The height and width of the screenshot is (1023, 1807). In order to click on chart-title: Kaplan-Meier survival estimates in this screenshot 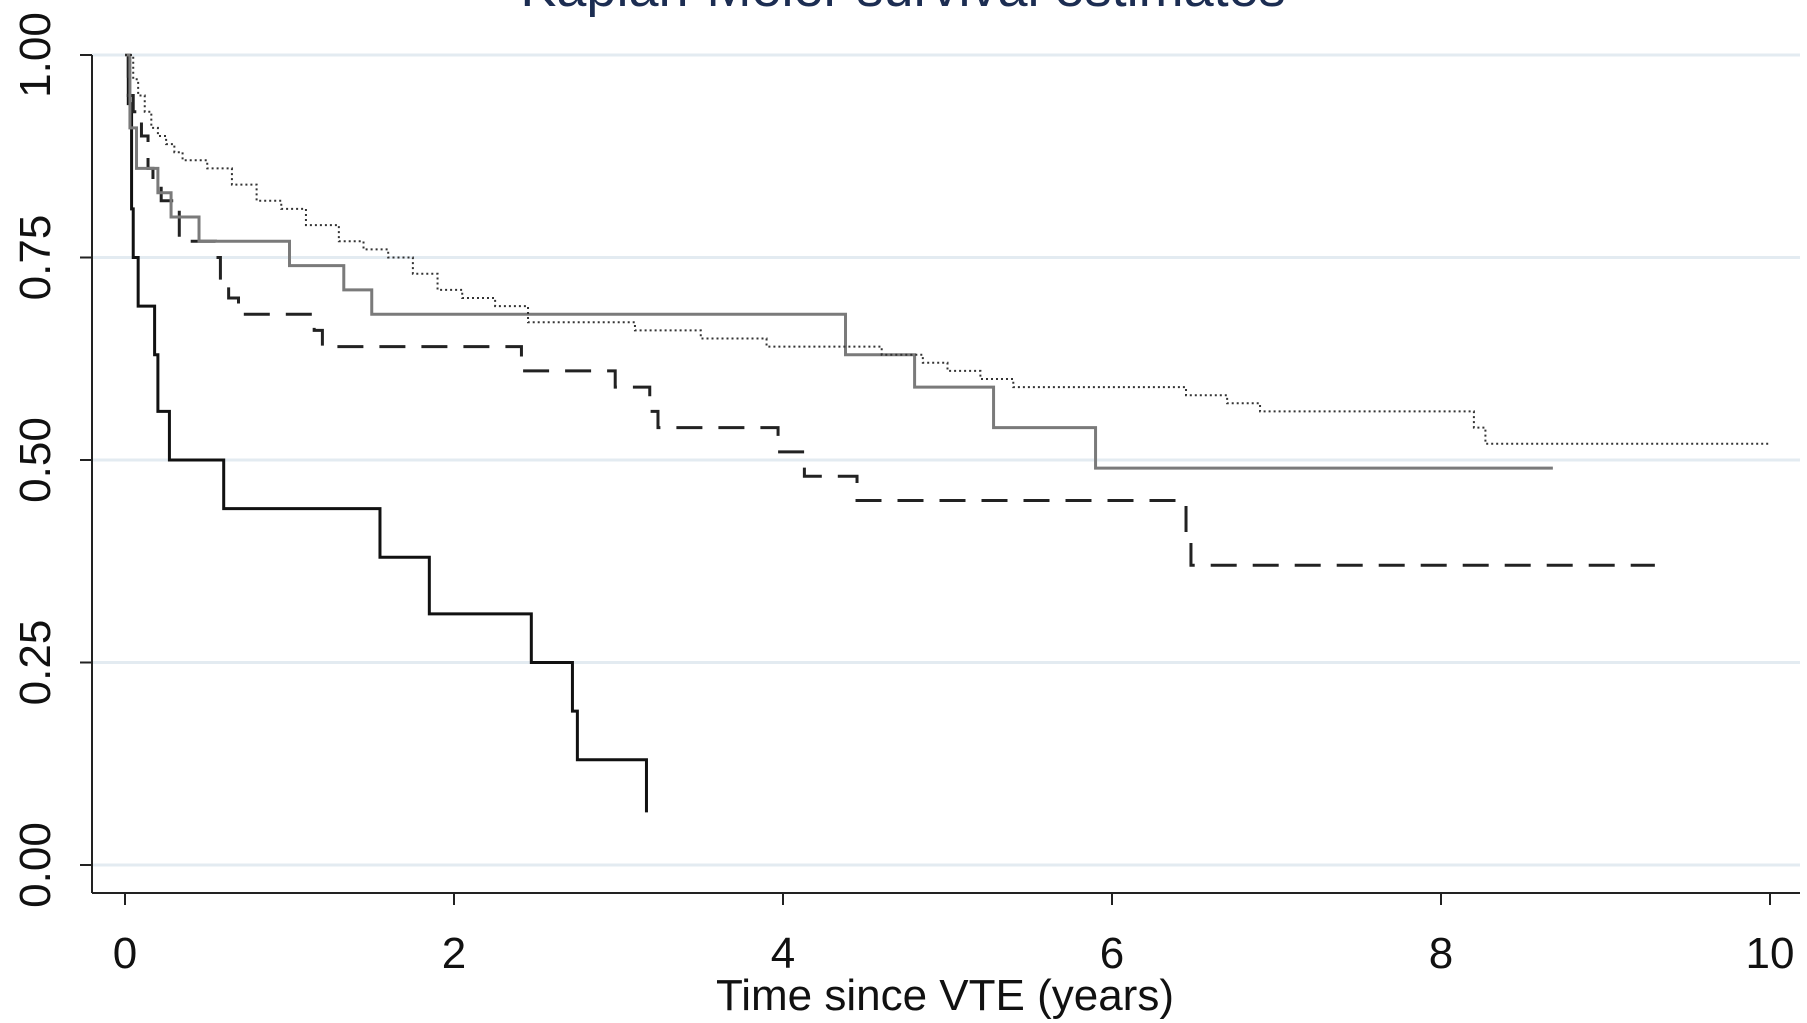, I will do `click(902, 9)`.